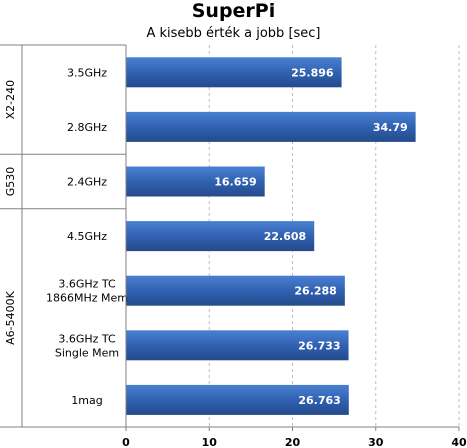 This screenshot has width=467, height=448. Describe the element at coordinates (293, 442) in the screenshot. I see `x-tick-label: 20` at that location.